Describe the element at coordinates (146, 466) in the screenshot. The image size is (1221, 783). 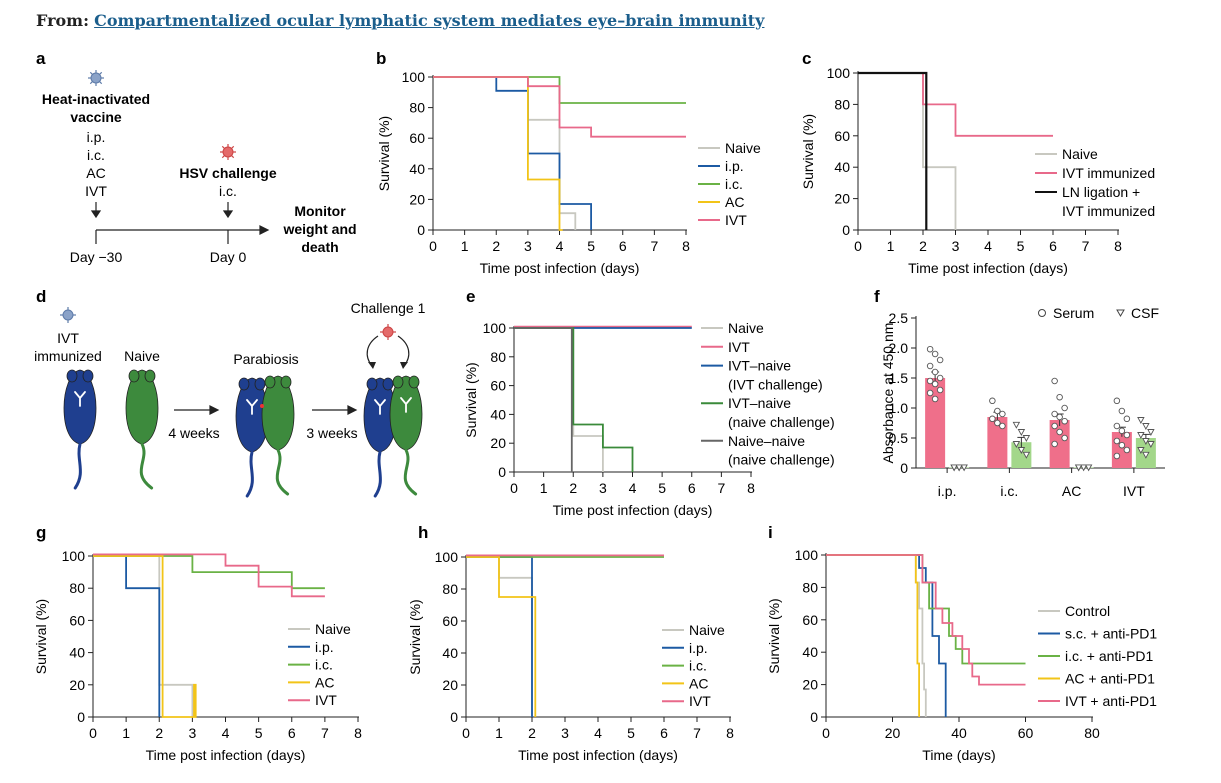
I see `mouse-naive-tail` at that location.